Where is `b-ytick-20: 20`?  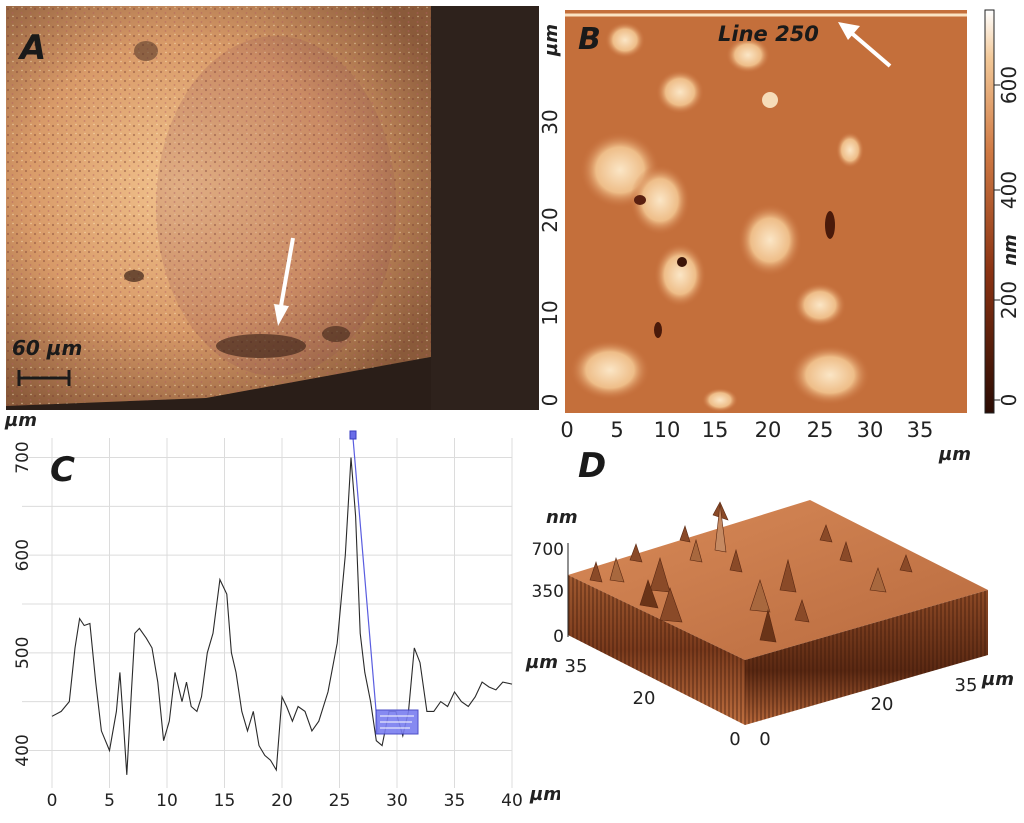 b-ytick-20: 20 is located at coordinates (550, 219).